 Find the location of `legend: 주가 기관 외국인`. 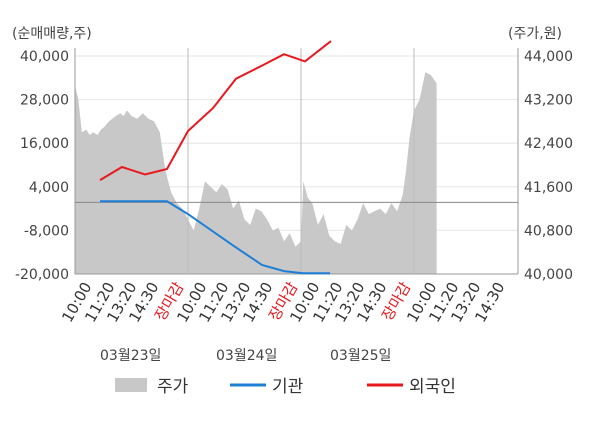

legend: 주가 기관 외국인 is located at coordinates (285, 387).